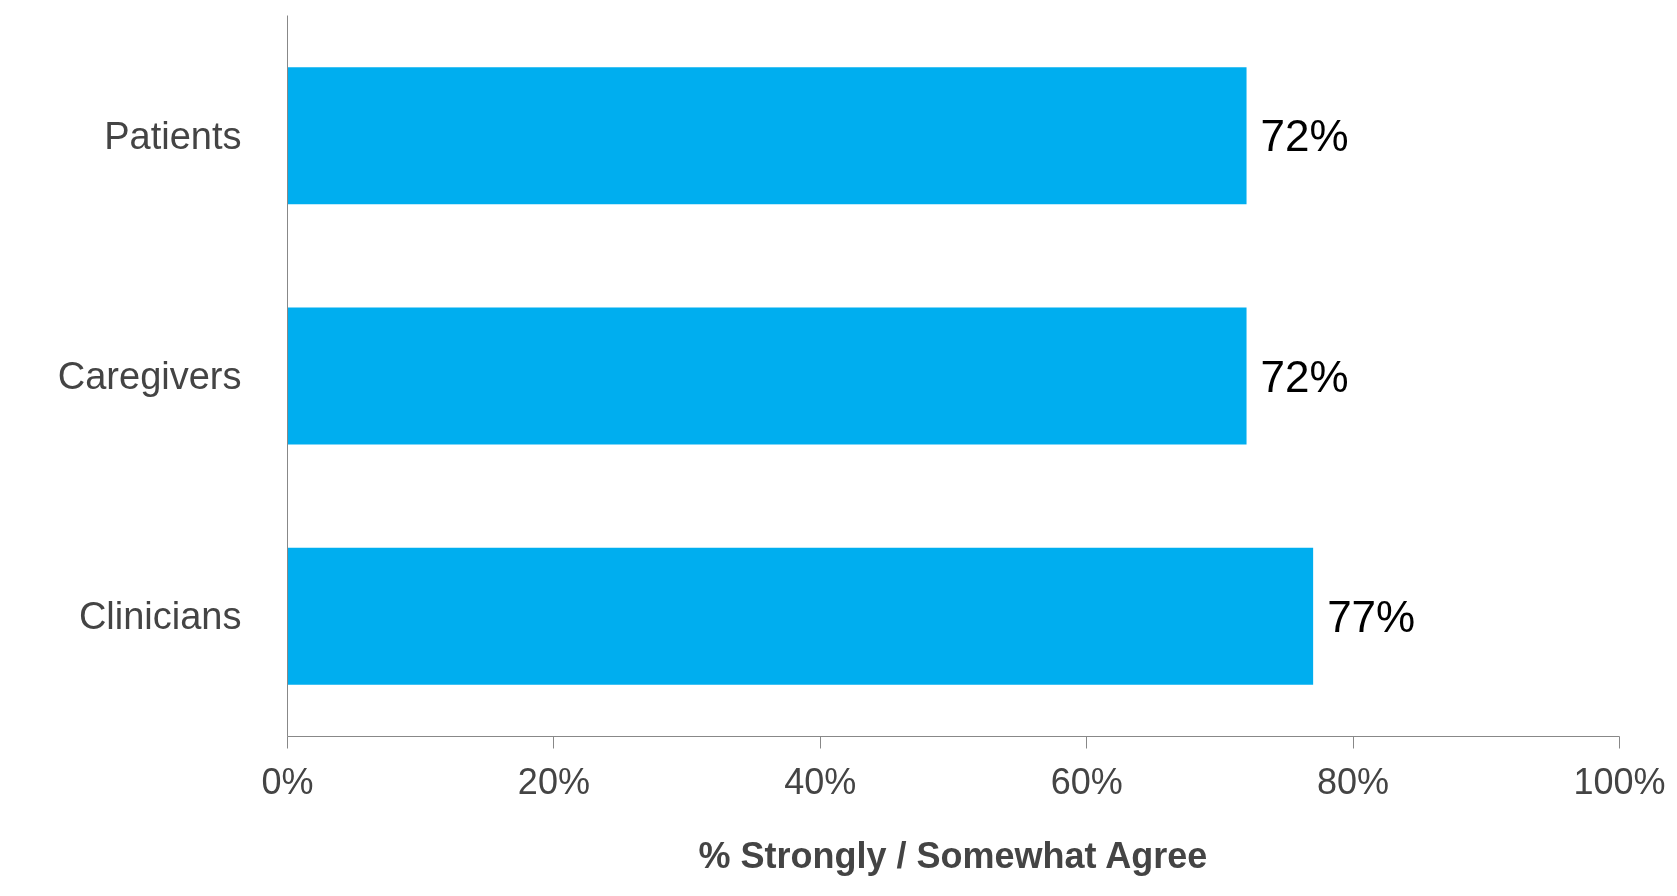  I want to click on x-tick-label: 60%, so click(1086, 781).